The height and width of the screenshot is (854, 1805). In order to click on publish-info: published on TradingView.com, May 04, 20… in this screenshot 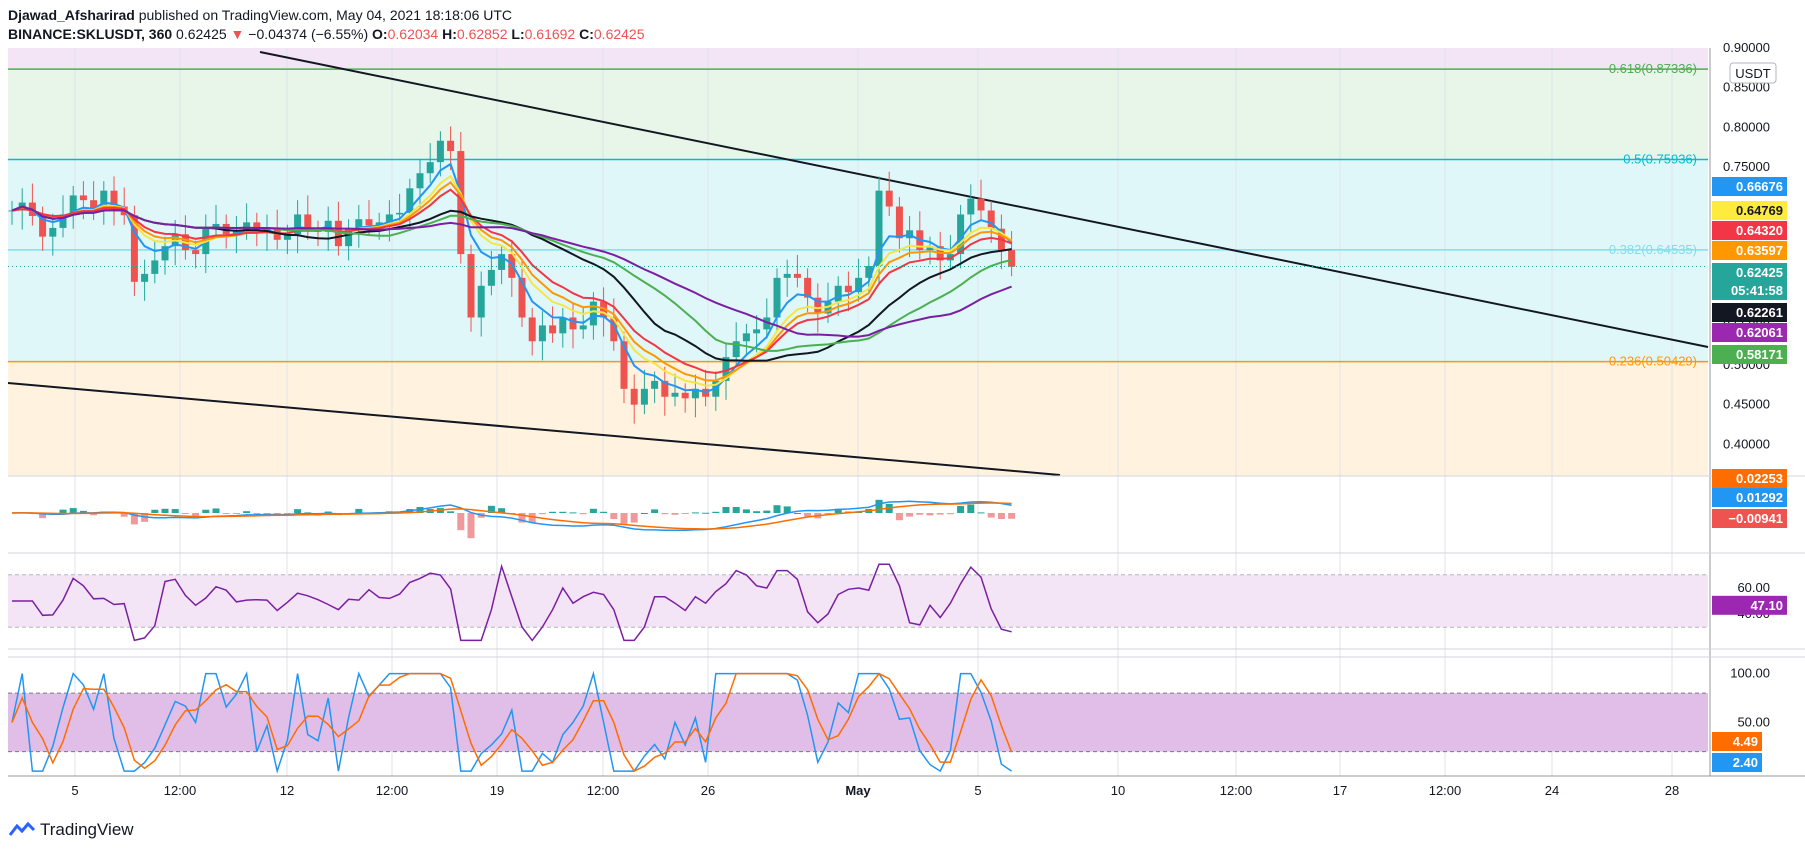, I will do `click(325, 15)`.